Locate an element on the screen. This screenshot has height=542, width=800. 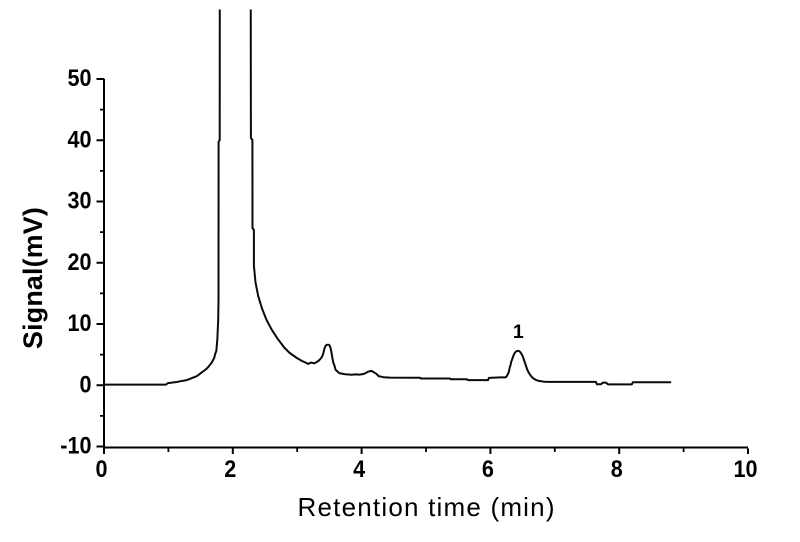
svg-text: 4 is located at coordinates (359, 468).